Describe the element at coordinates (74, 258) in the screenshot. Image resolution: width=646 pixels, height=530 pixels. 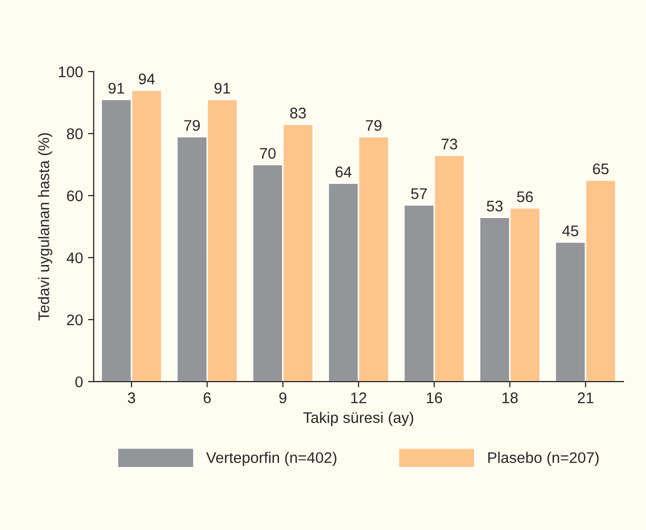
I see `y-tick-label: 40` at that location.